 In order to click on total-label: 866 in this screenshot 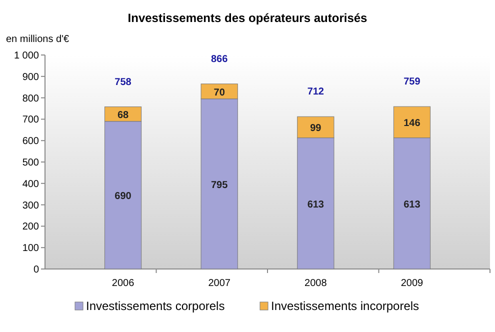, I will do `click(219, 59)`.